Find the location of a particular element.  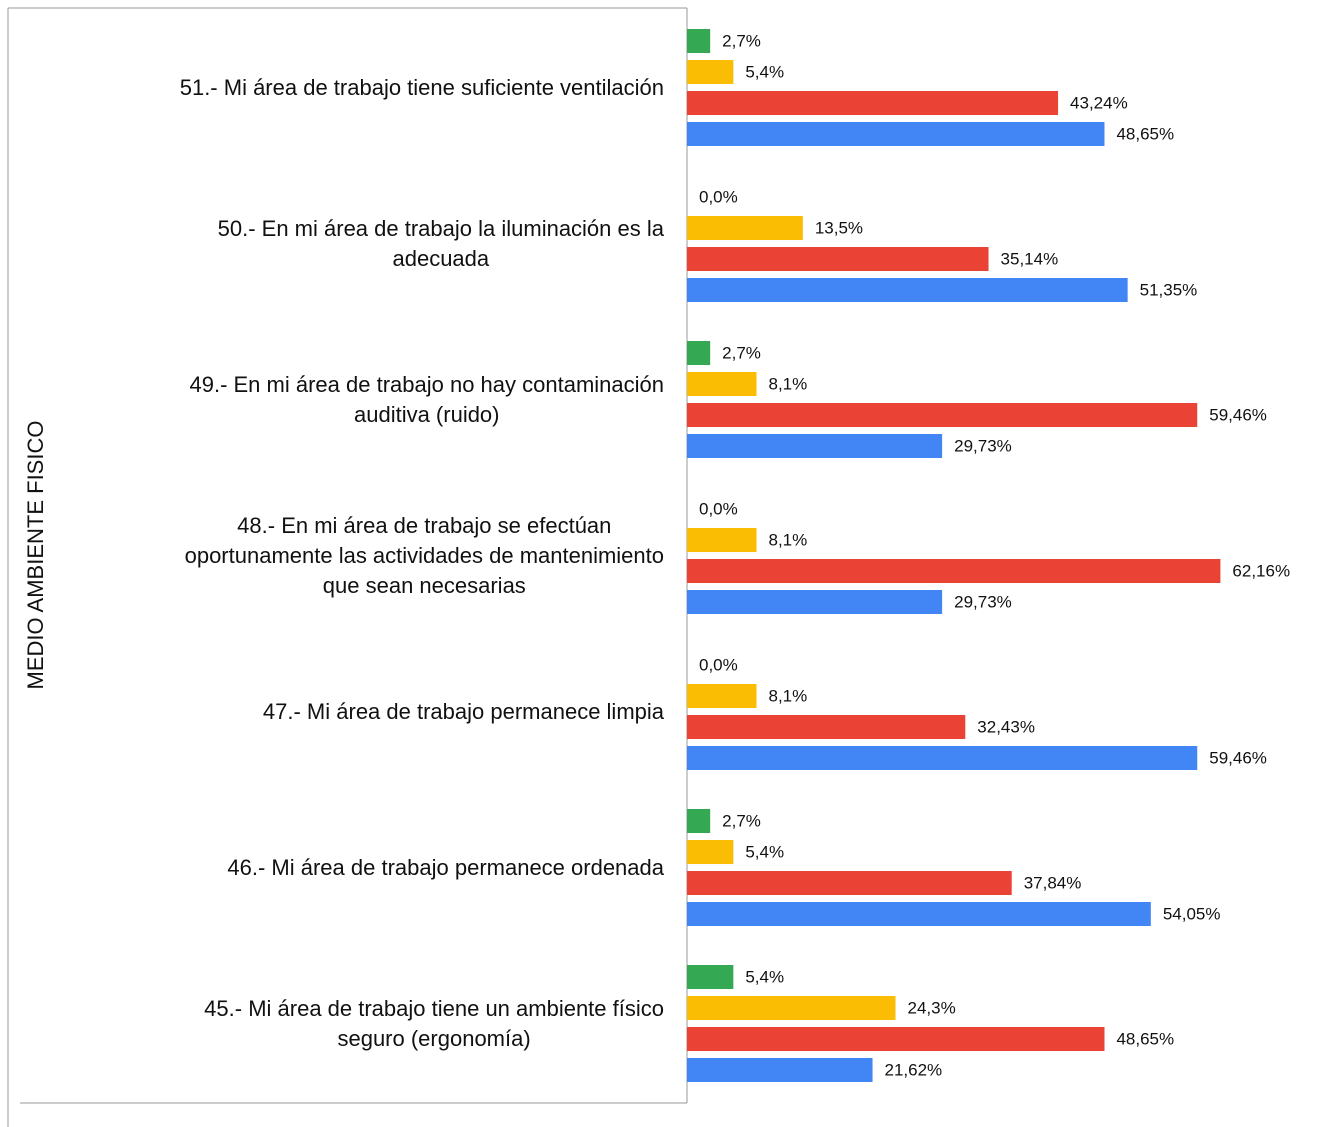

value-label: 37,84% is located at coordinates (1053, 882).